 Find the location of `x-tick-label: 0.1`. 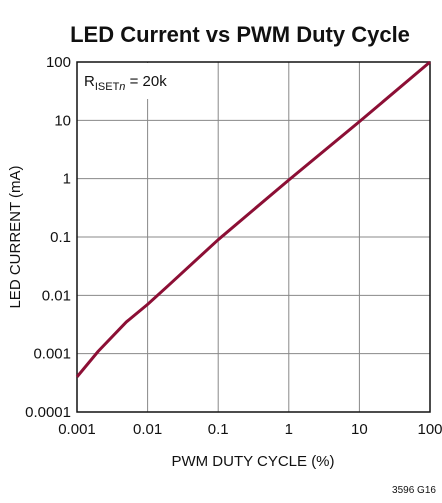

x-tick-label: 0.1 is located at coordinates (218, 429).